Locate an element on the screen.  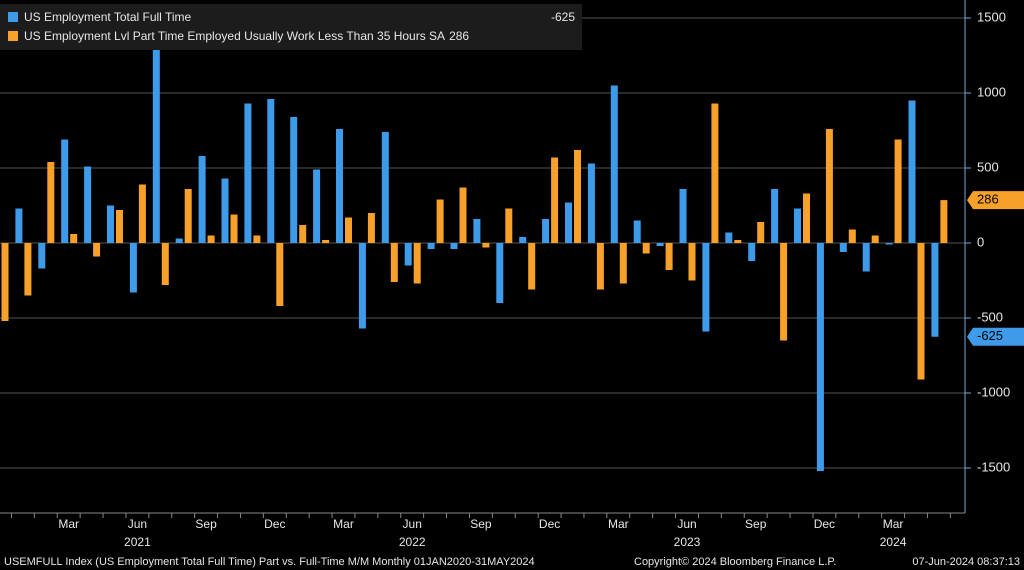
legend-value: -625 is located at coordinates (563, 17).